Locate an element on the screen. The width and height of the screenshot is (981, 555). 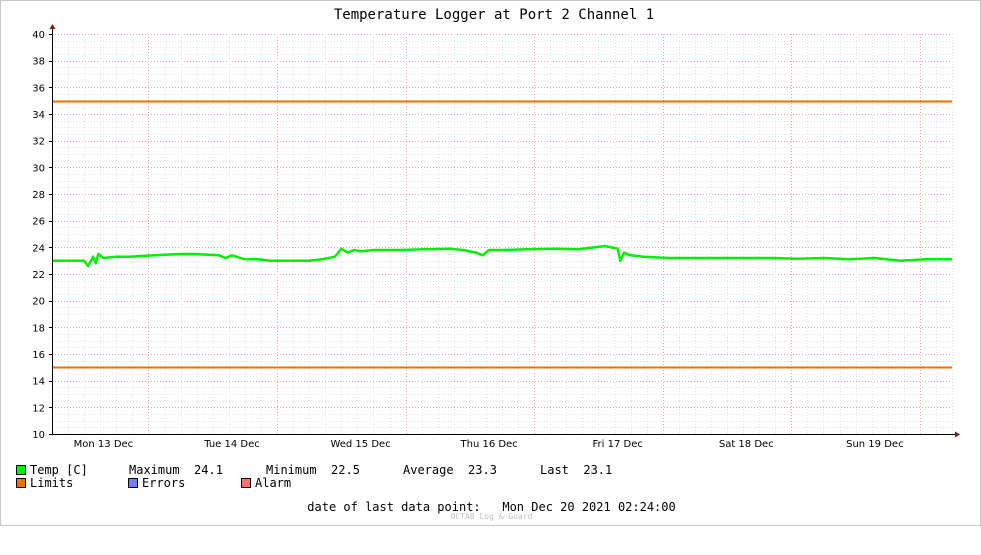
y-tick-label: 38 is located at coordinates (38, 62).